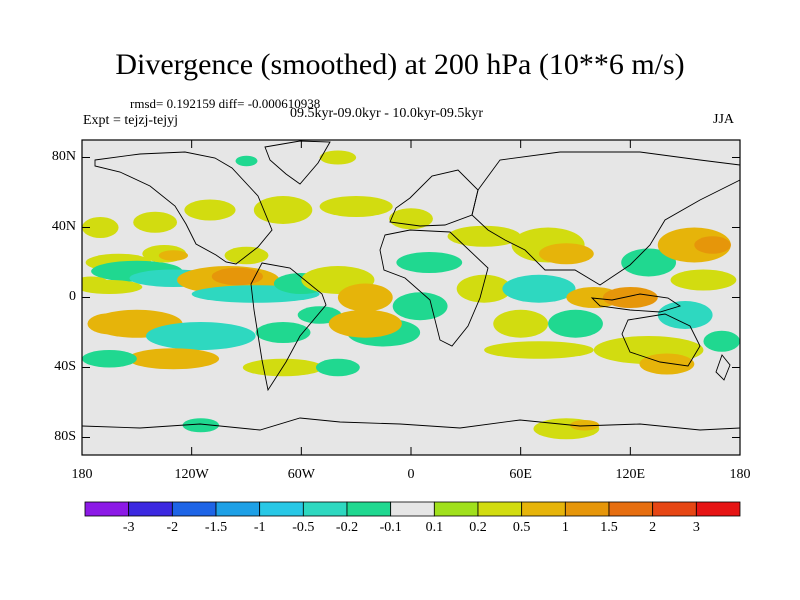 This screenshot has width=800, height=600. What do you see at coordinates (259, 527) in the screenshot?
I see `colorbar-label: -1` at bounding box center [259, 527].